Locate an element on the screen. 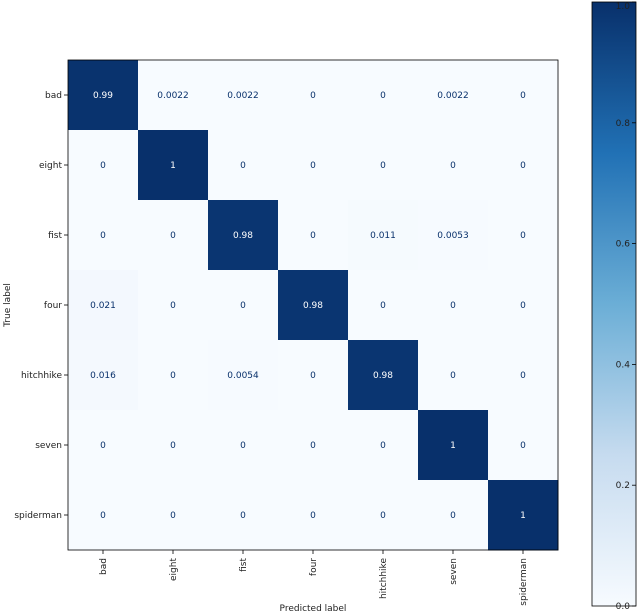 This screenshot has width=640, height=615. cell-value-label: 0.99 is located at coordinates (103, 96).